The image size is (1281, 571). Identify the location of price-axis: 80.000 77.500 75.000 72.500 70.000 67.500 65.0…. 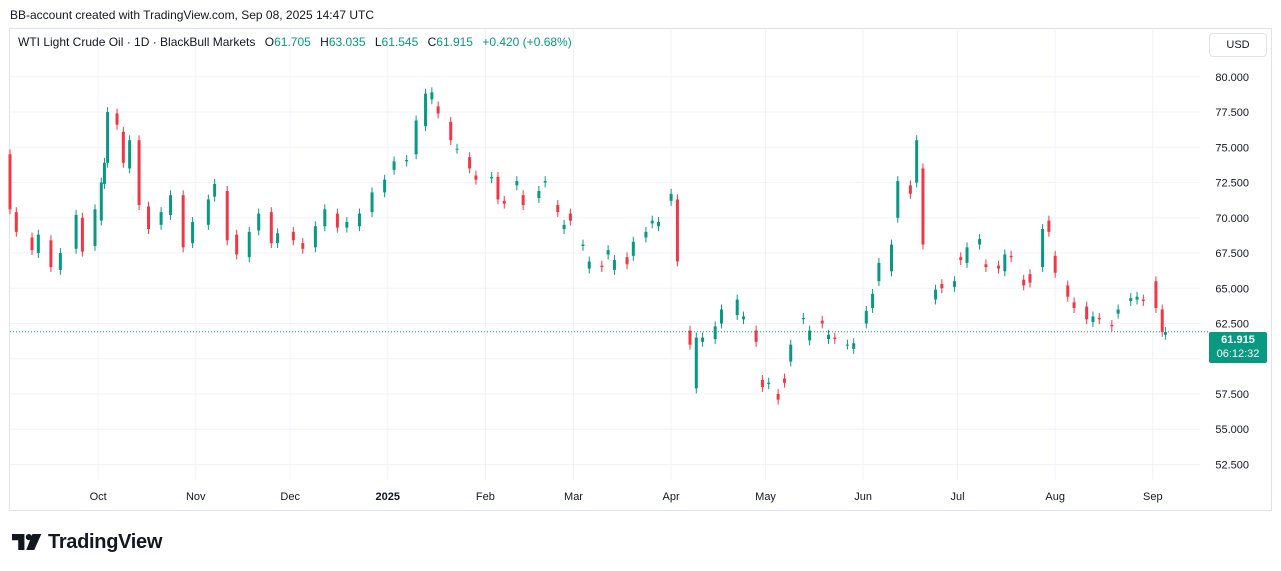
(1232, 272).